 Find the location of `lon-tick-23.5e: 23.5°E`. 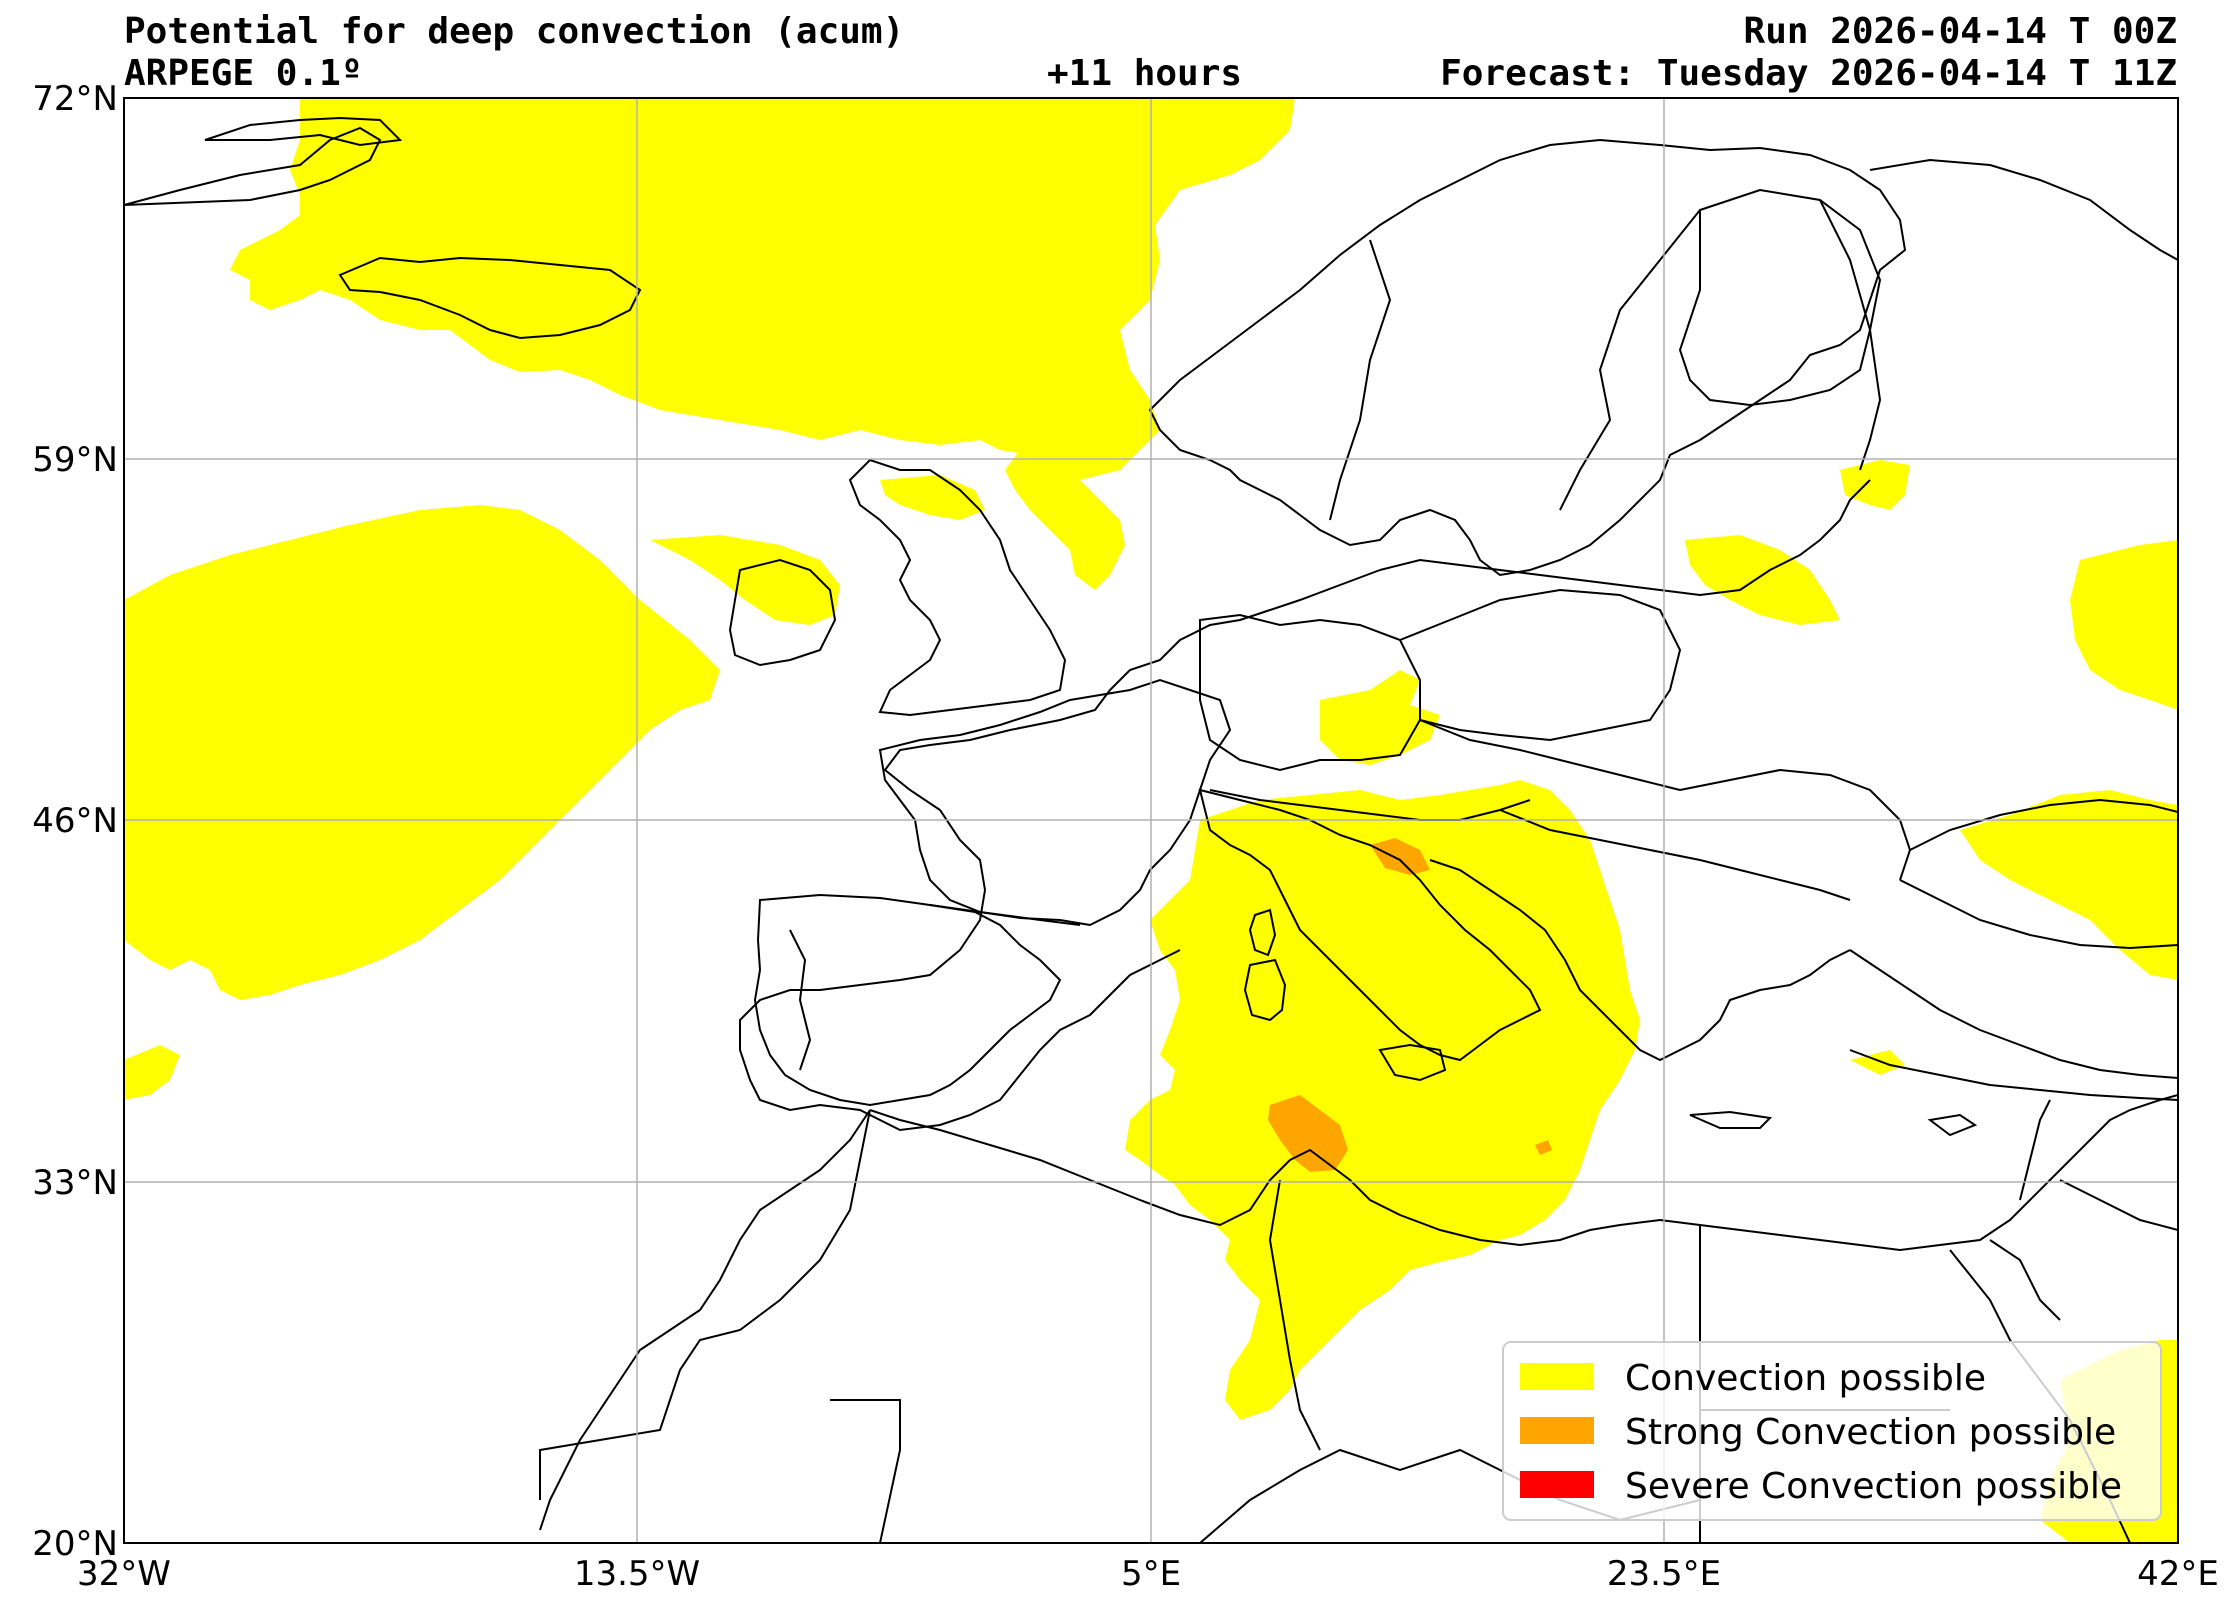

lon-tick-23.5e: 23.5°E is located at coordinates (1664, 1574).